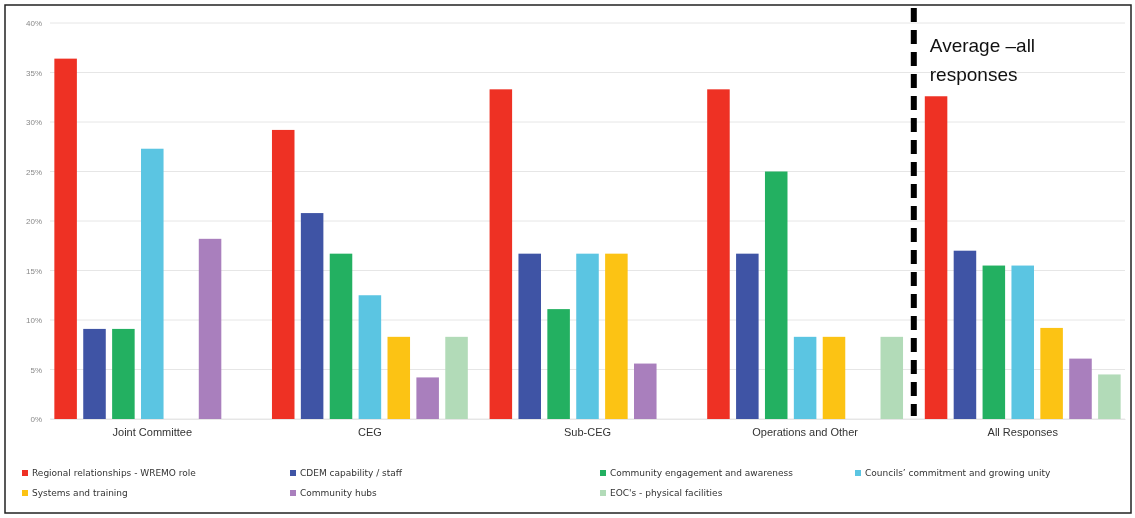 This screenshot has height=518, width=1135. What do you see at coordinates (33, 172) in the screenshot?
I see `y-tick-label: 25%` at bounding box center [33, 172].